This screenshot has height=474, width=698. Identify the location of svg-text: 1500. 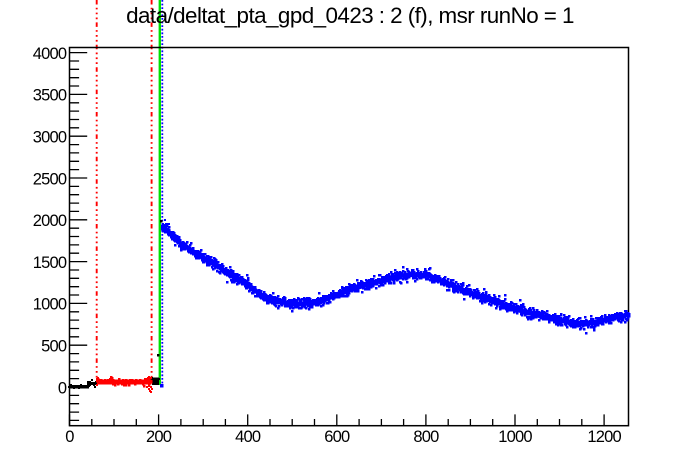
(50, 263).